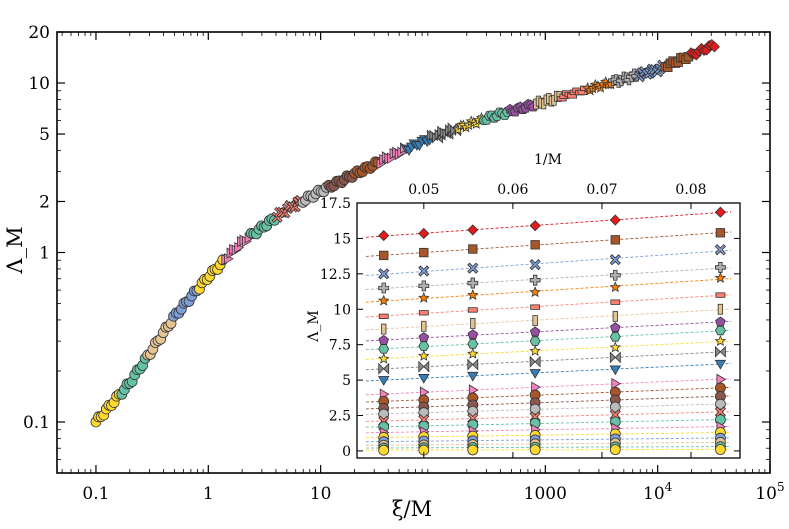 This screenshot has width=789, height=529. Describe the element at coordinates (342, 310) in the screenshot. I see `inset-y-tick-label: 10` at that location.